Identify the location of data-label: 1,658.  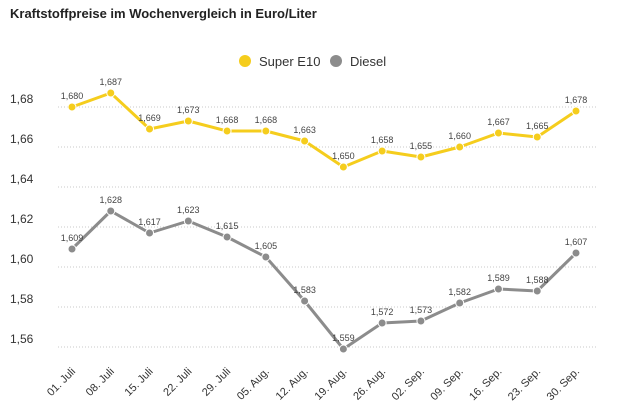
(382, 140).